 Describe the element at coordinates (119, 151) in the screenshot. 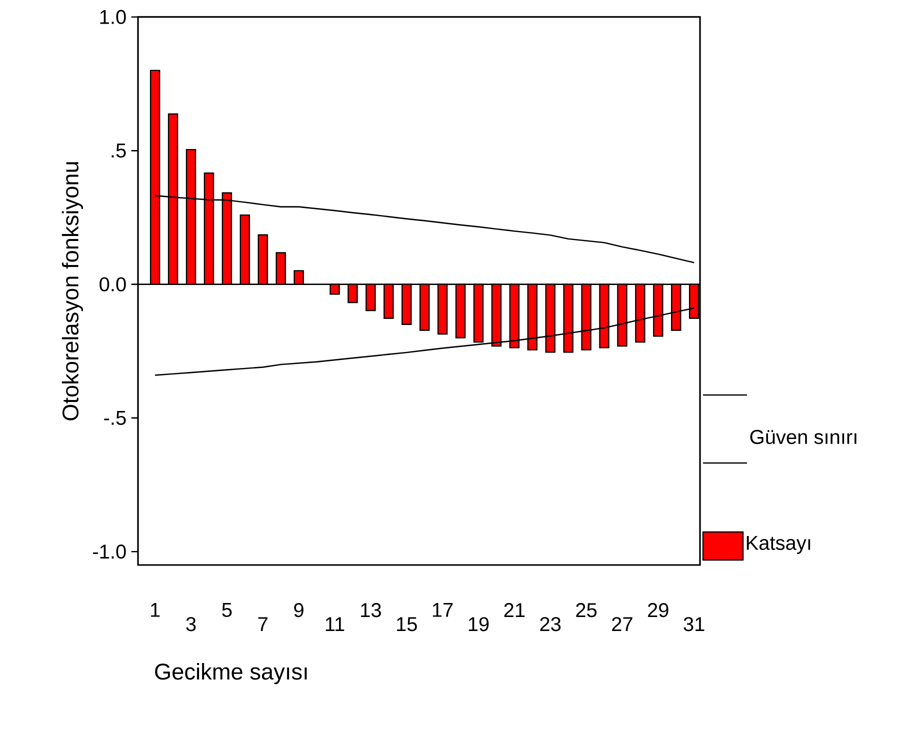

I see `y-tick-label: .5` at that location.